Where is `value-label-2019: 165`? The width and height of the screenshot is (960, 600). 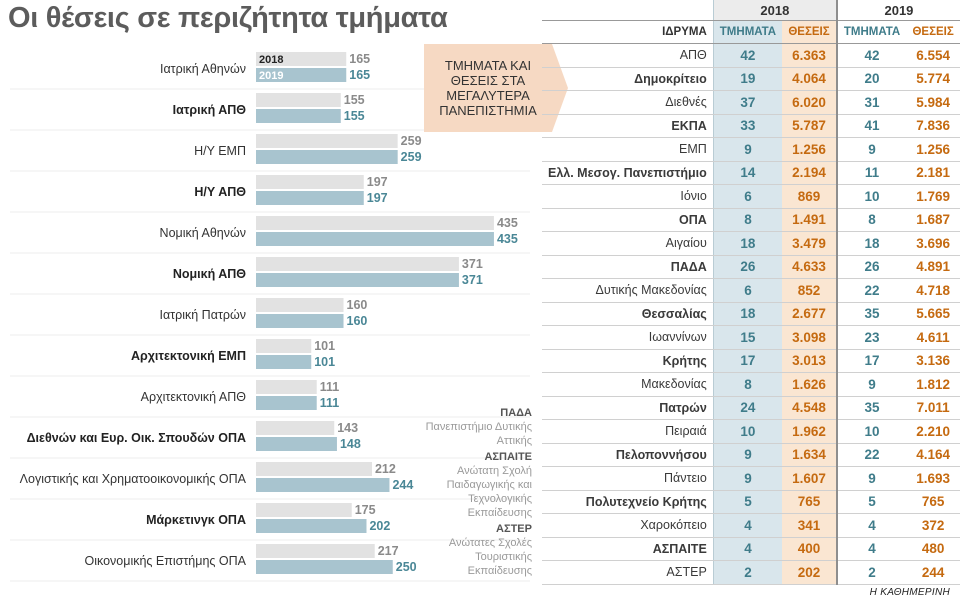 value-label-2019: 165 is located at coordinates (359, 75).